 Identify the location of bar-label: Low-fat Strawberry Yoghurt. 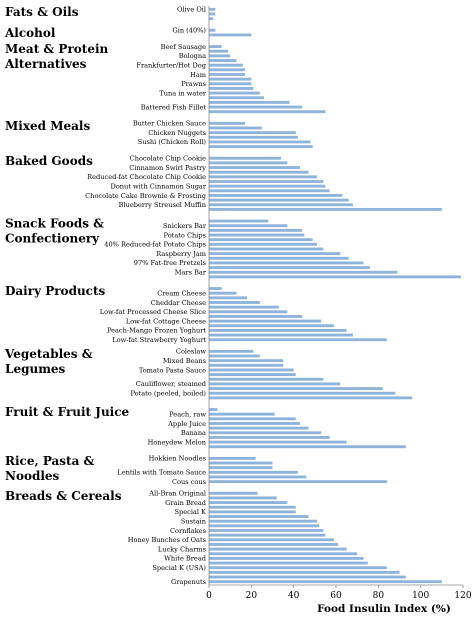
(159, 340).